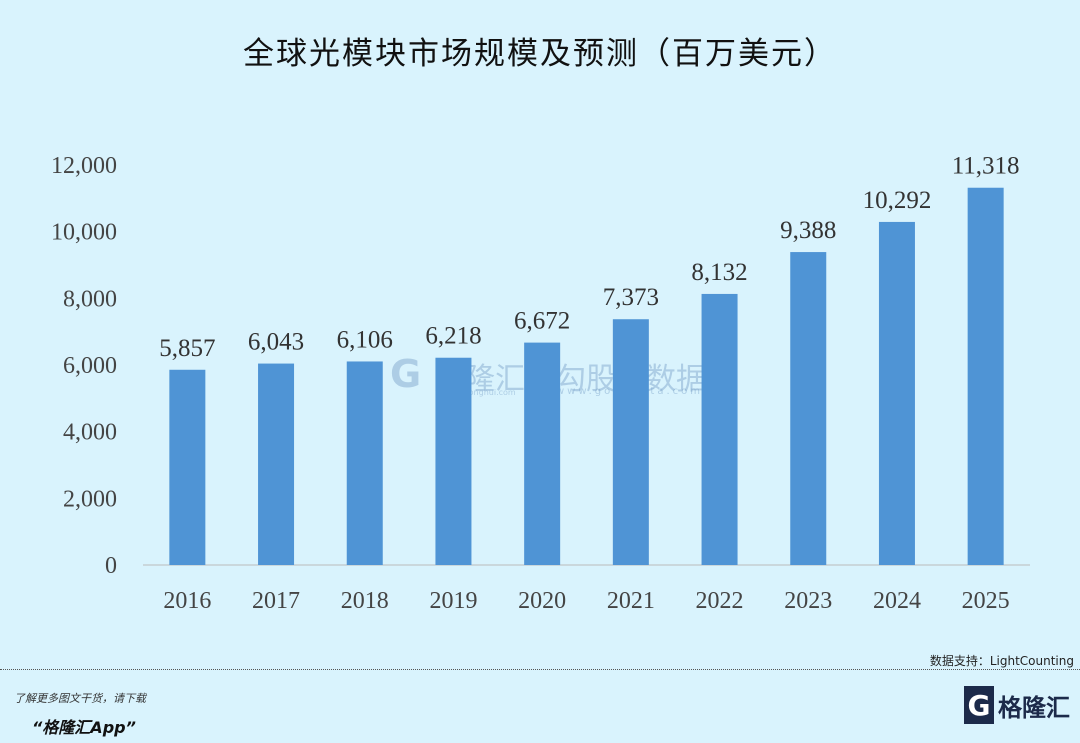 The image size is (1080, 743). What do you see at coordinates (979, 705) in the screenshot?
I see `brand-g-icon: G` at bounding box center [979, 705].